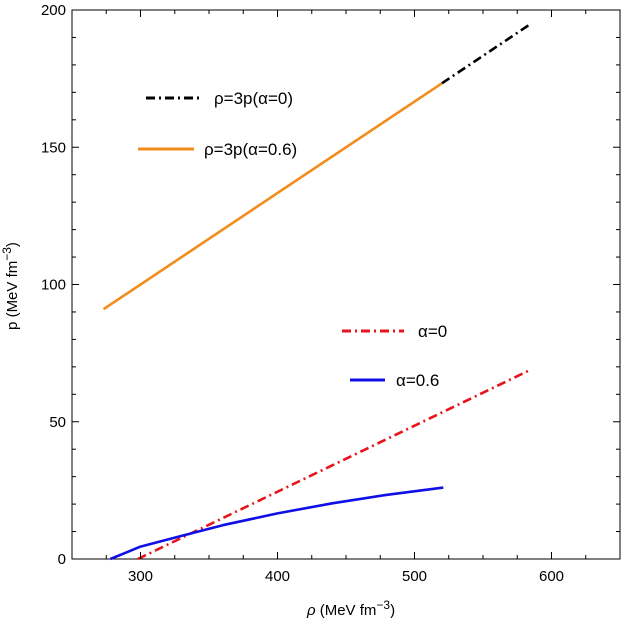  I want to click on legend-label-alpha0: α=0, so click(432, 331).